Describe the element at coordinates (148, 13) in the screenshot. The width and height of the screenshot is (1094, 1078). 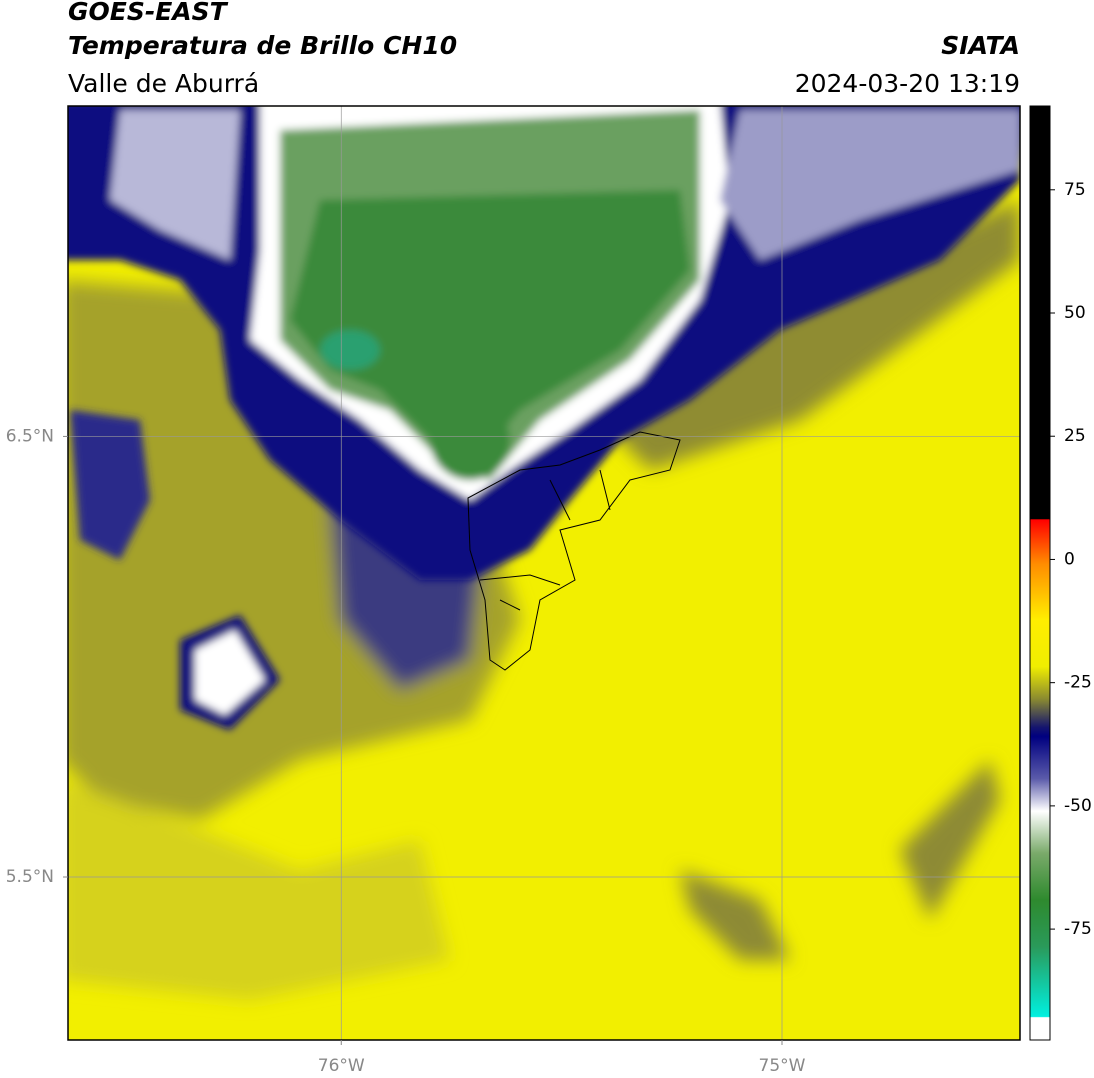
I see `title: GOES-EAST` at that location.